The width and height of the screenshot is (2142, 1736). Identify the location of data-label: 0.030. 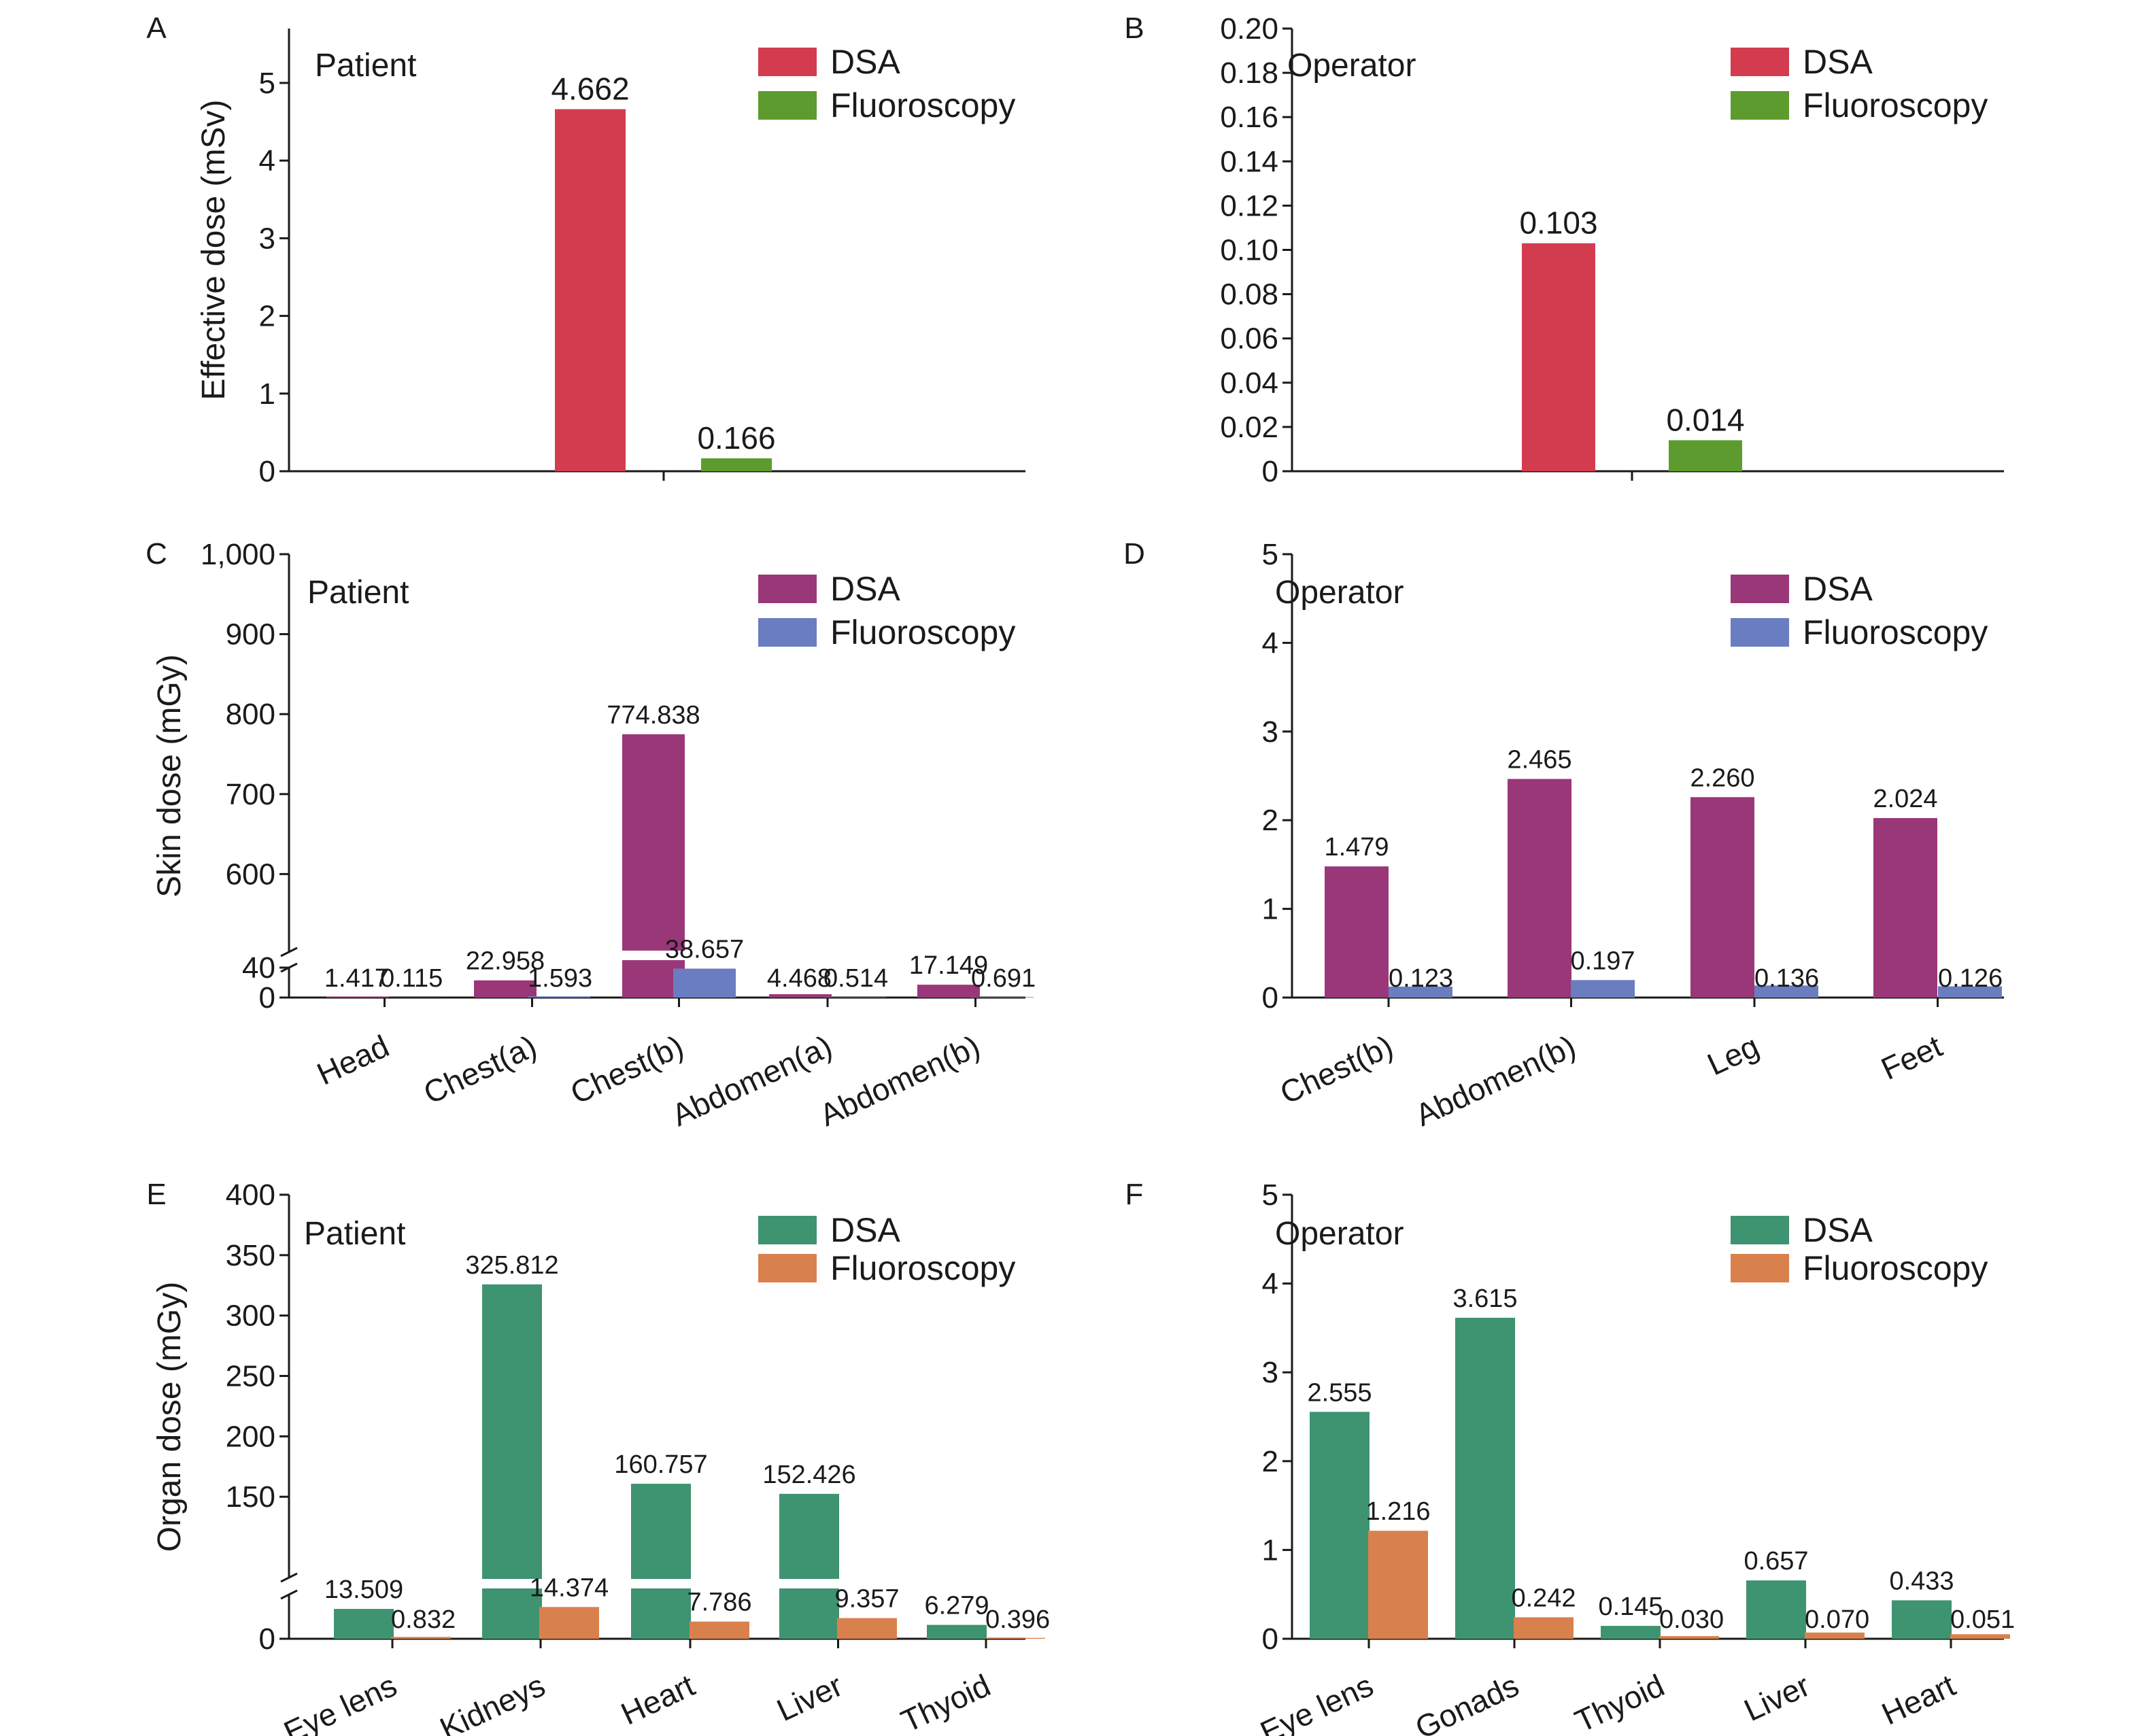
(1692, 1619).